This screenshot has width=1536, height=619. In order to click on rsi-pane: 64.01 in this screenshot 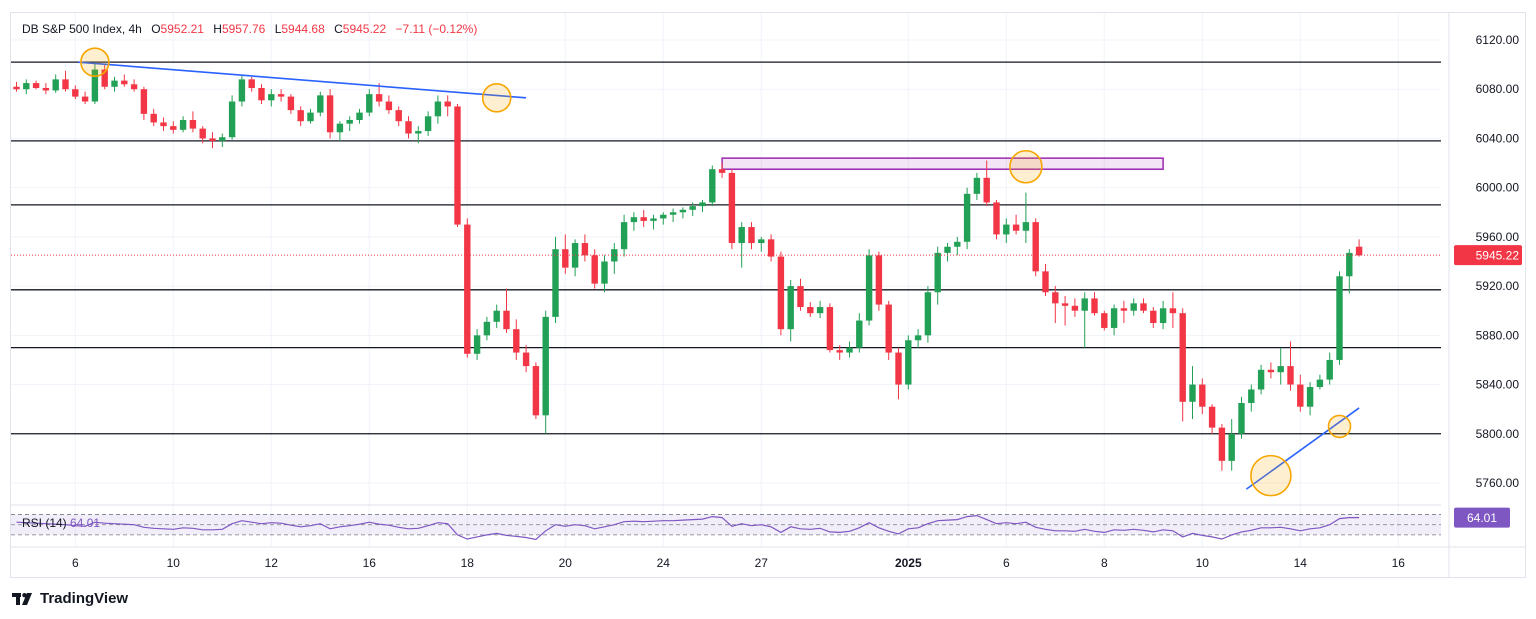, I will do `click(760, 522)`.